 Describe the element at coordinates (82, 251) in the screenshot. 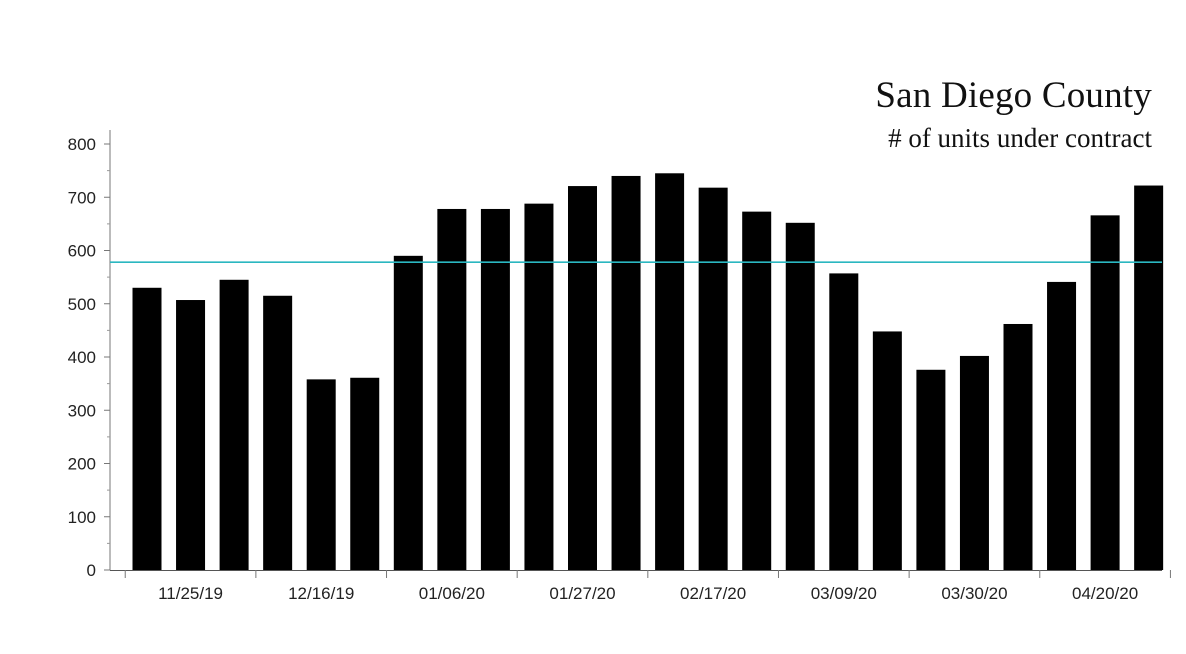

I see `y-tick-label: 600` at that location.